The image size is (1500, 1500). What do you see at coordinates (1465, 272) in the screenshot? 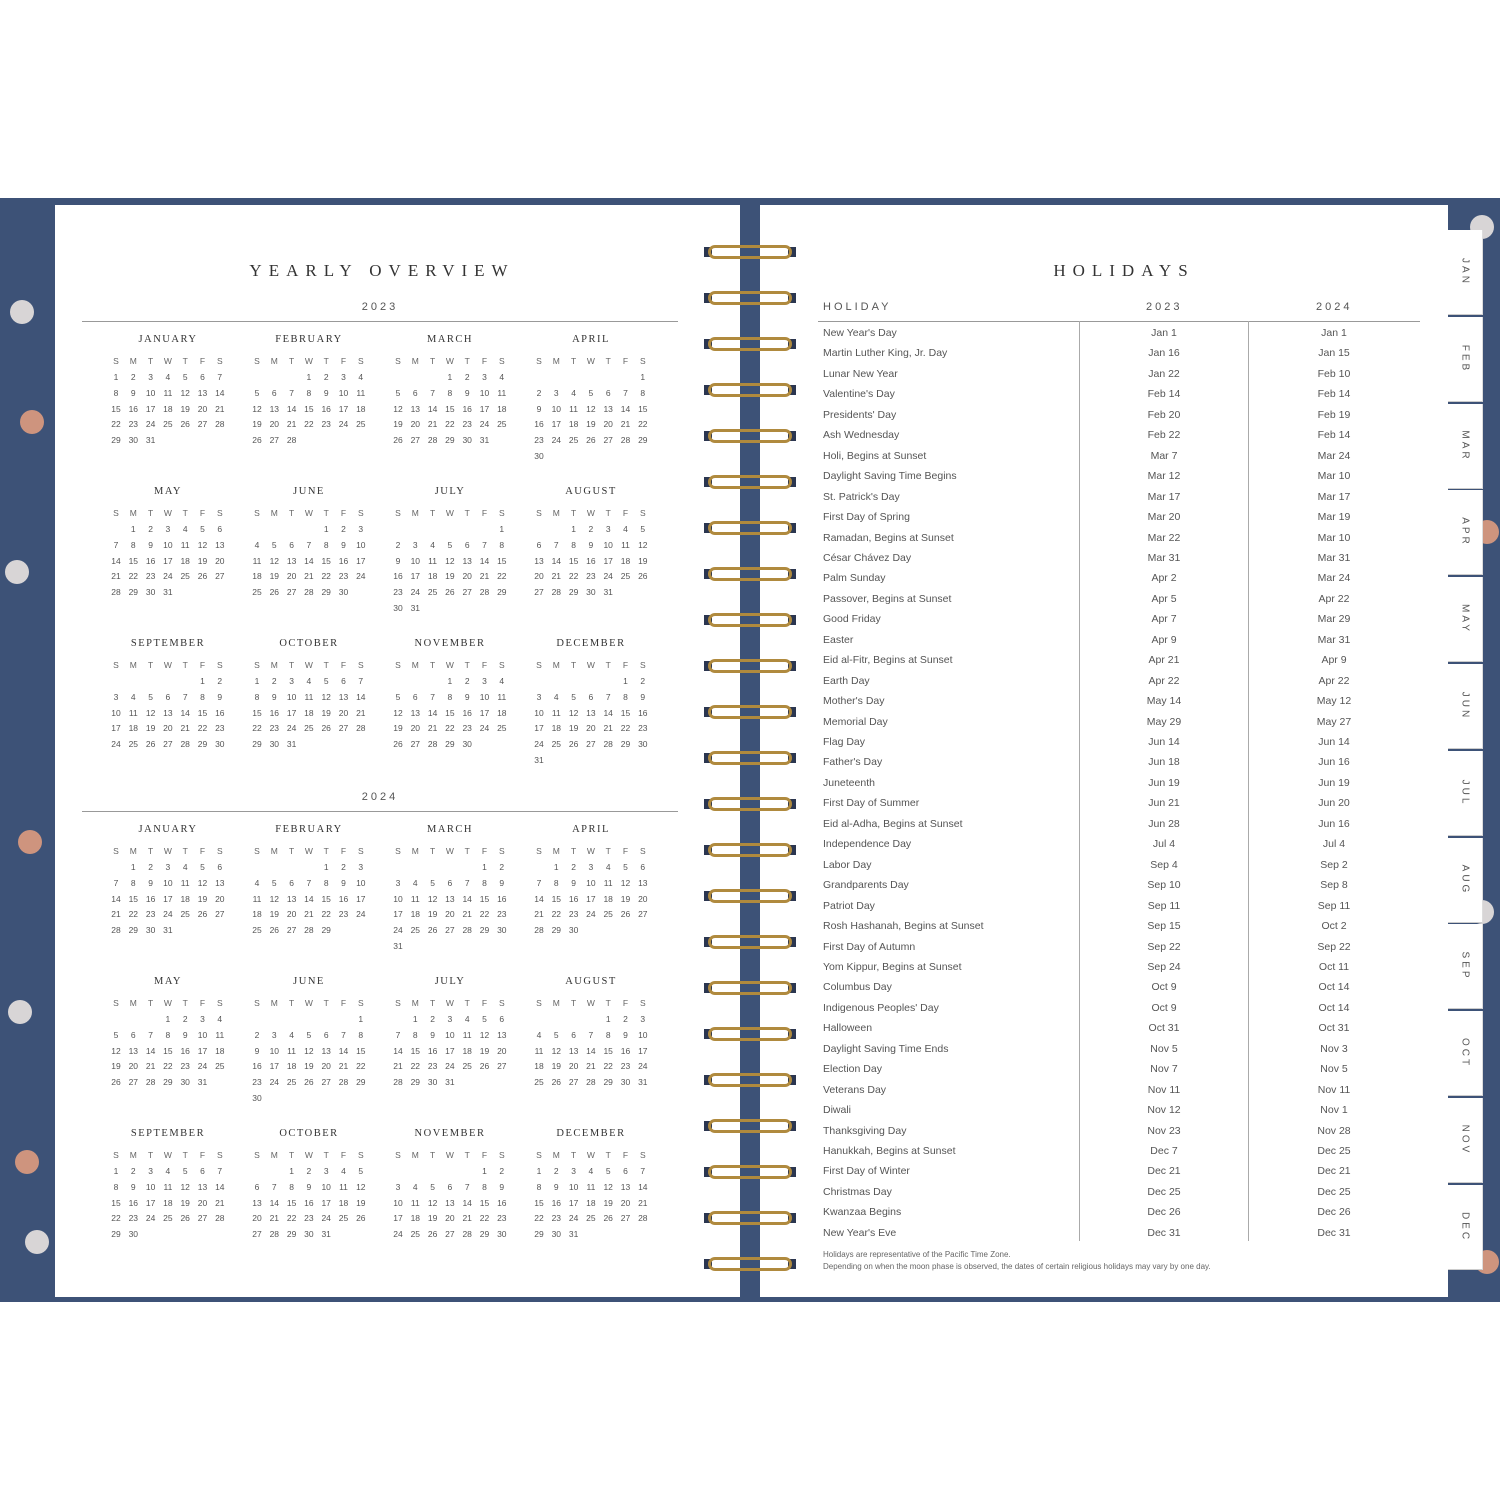
I see `tab-jan: JAN` at bounding box center [1465, 272].